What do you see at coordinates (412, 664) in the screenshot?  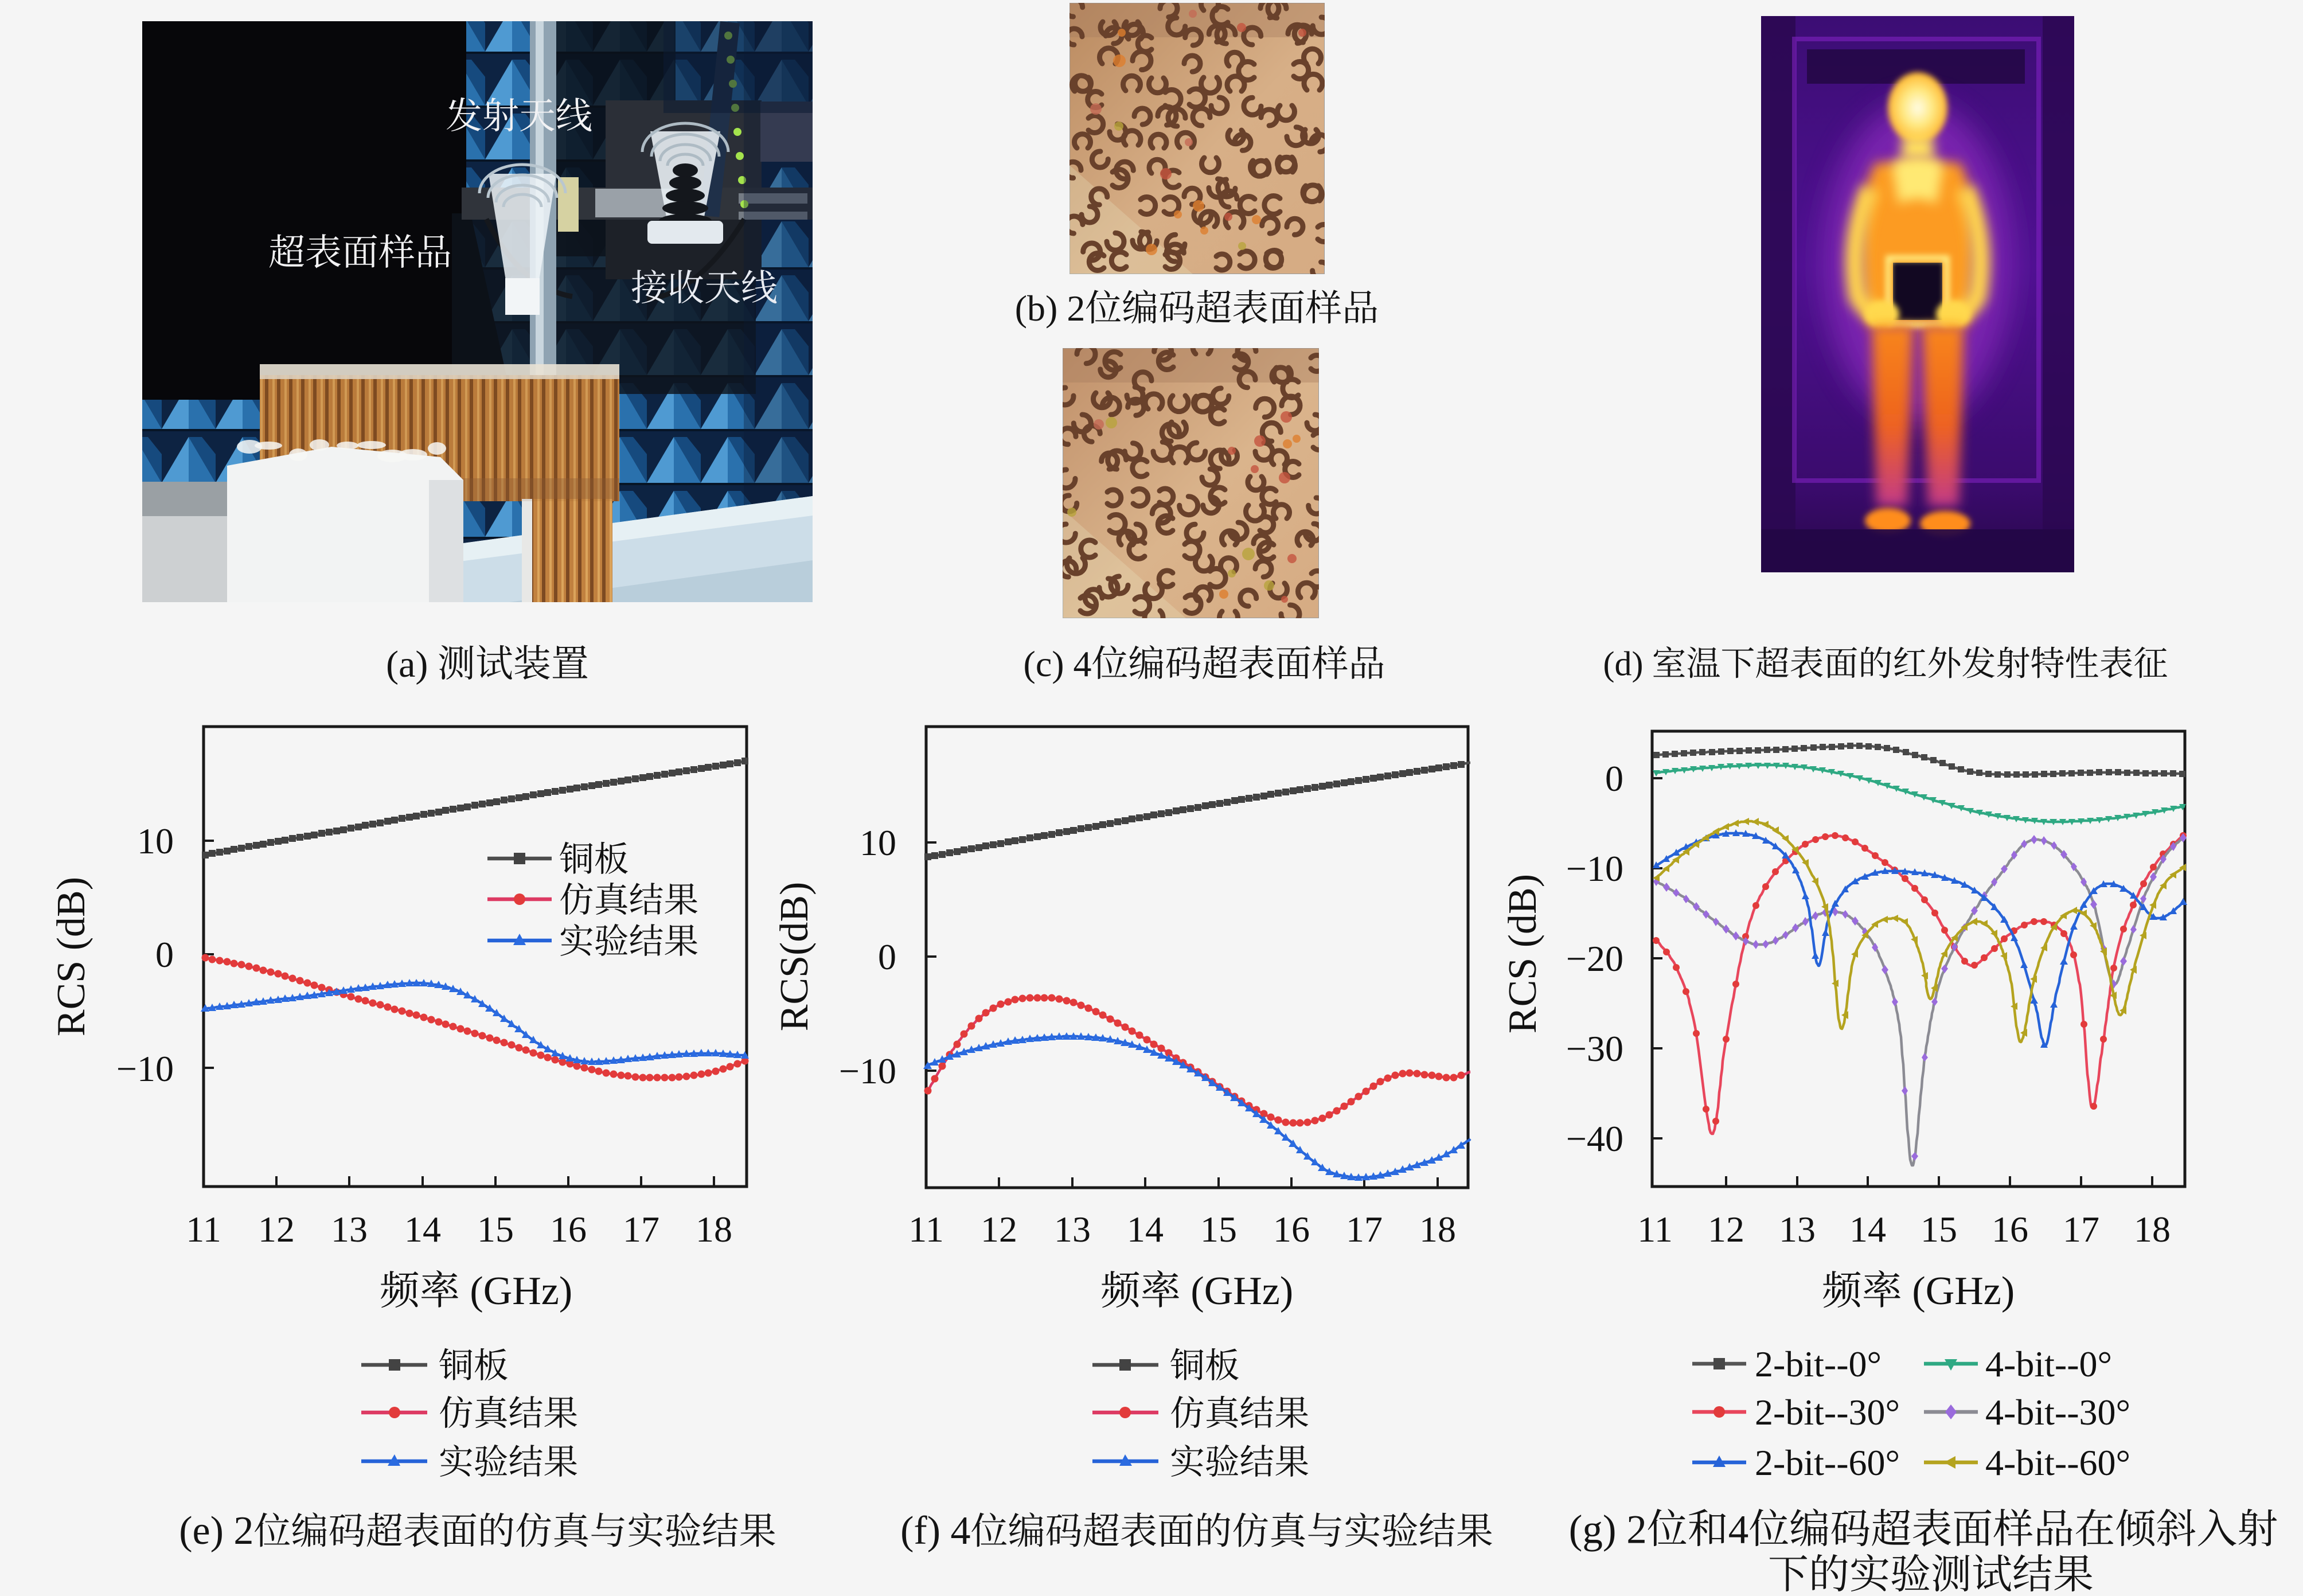 I see `svg-text: (a)` at bounding box center [412, 664].